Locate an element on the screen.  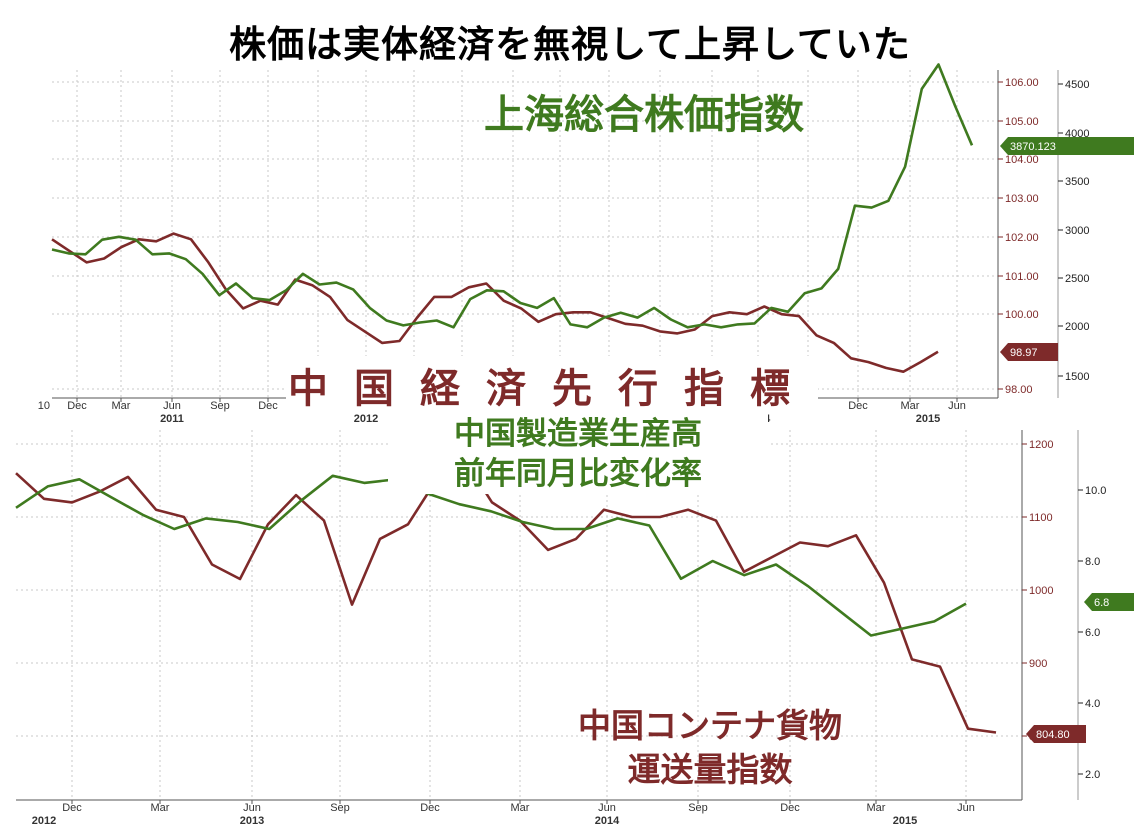
chart2-yright-label: 6.0 is located at coordinates (1092, 633).